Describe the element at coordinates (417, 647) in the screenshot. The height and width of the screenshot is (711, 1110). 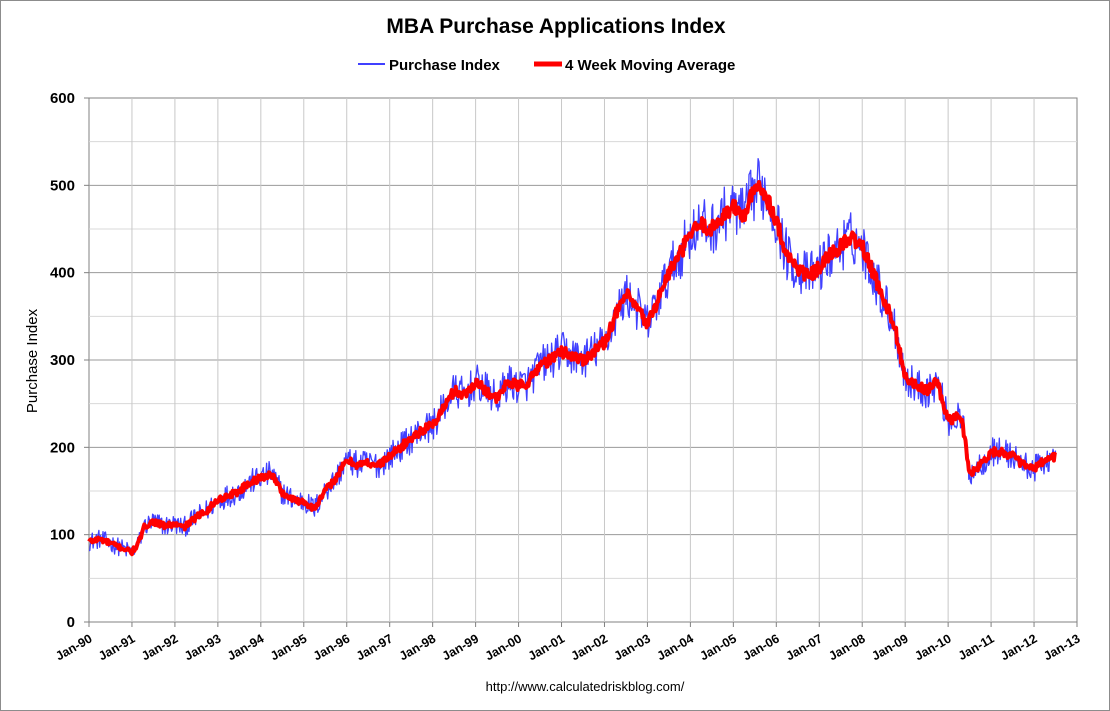
I see `x-tick-label: Jan-98` at that location.